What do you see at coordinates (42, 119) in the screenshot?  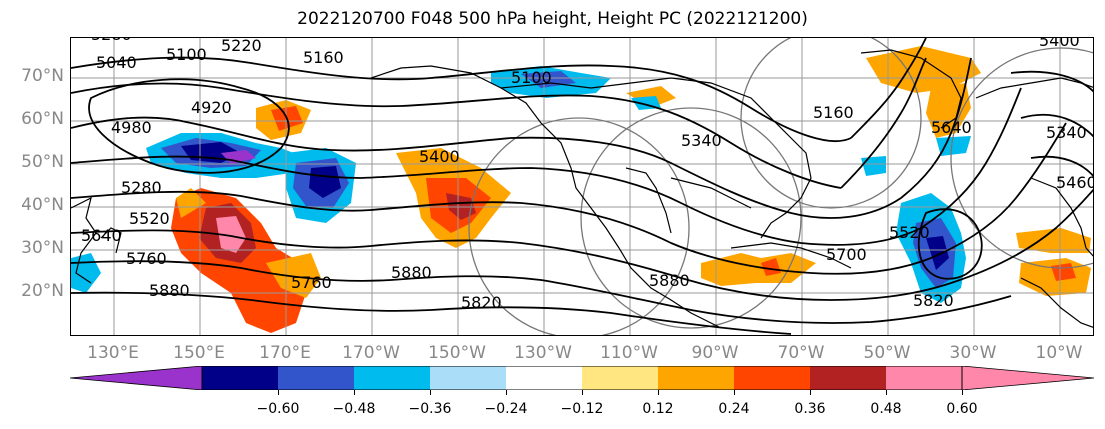 I see `lat-label: 60°N` at bounding box center [42, 119].